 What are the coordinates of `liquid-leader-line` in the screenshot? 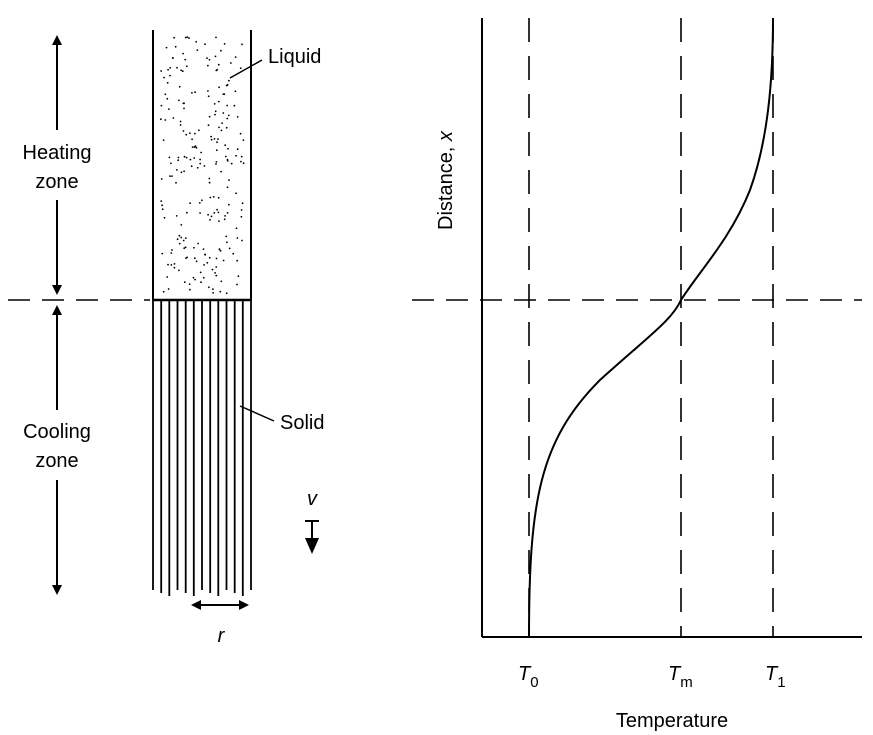 It's located at (246, 69).